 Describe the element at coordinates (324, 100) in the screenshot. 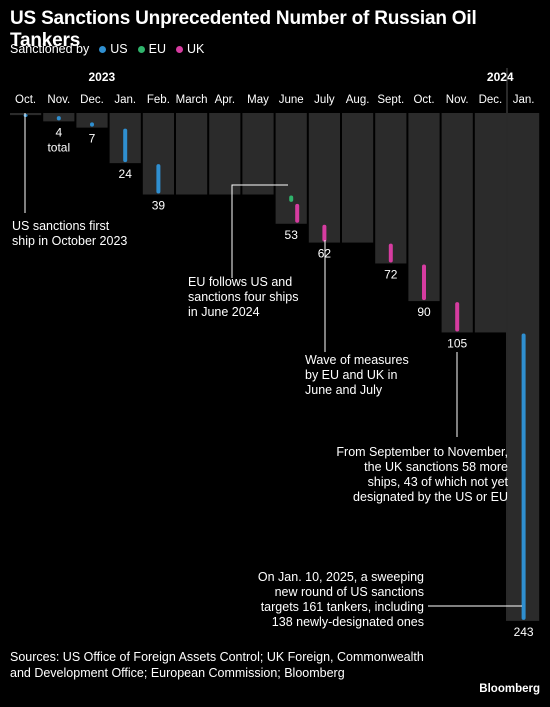

I see `month-label-9: July` at that location.